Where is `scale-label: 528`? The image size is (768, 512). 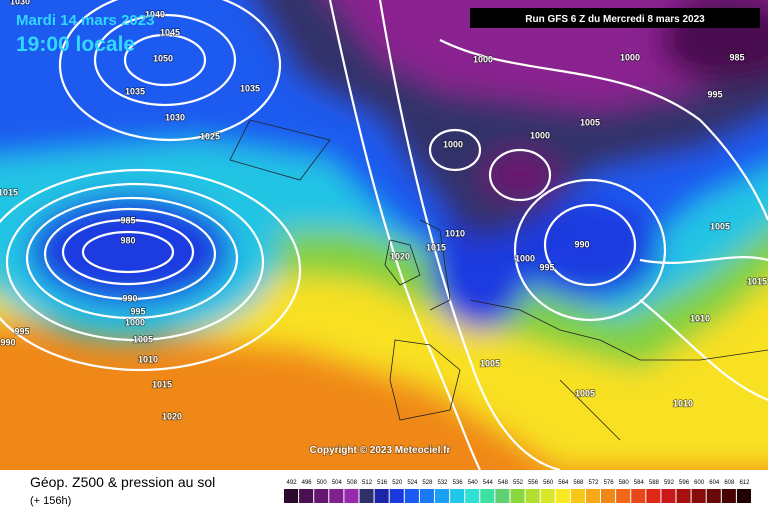 scale-label: 528 is located at coordinates (427, 483).